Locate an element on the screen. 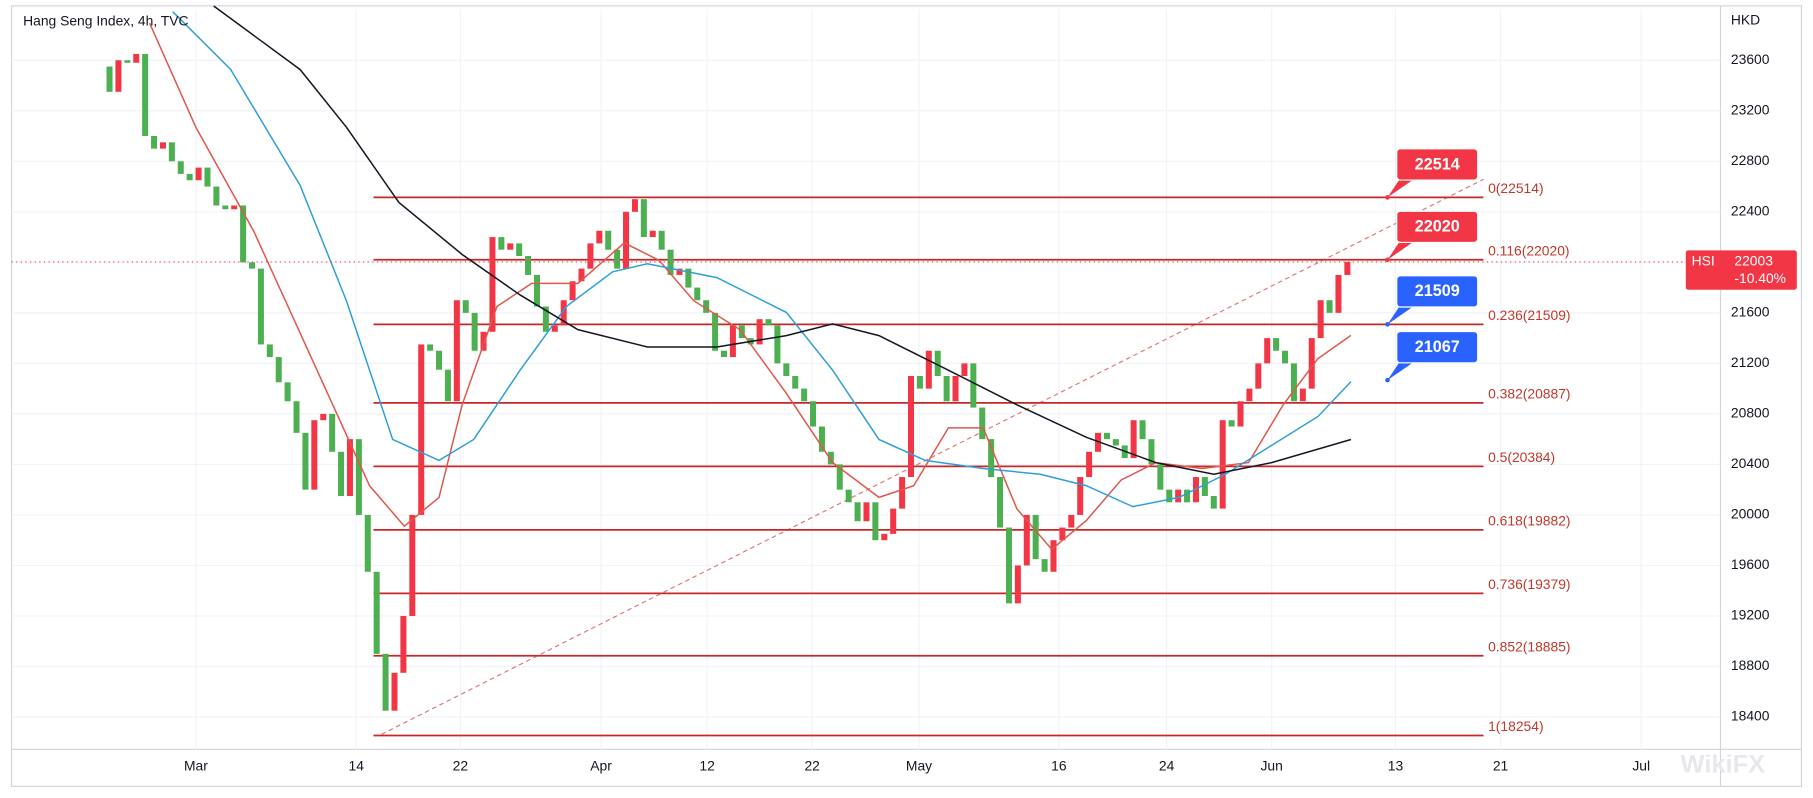  y-tick-label: 23200 is located at coordinates (1750, 109).